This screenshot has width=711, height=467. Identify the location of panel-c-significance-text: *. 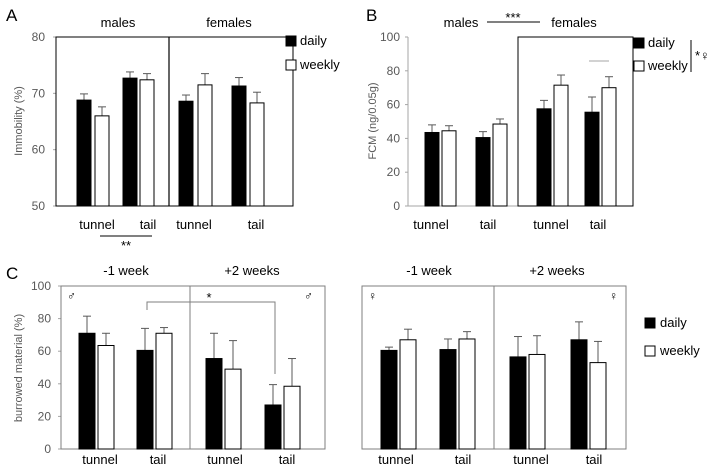
(208, 297).